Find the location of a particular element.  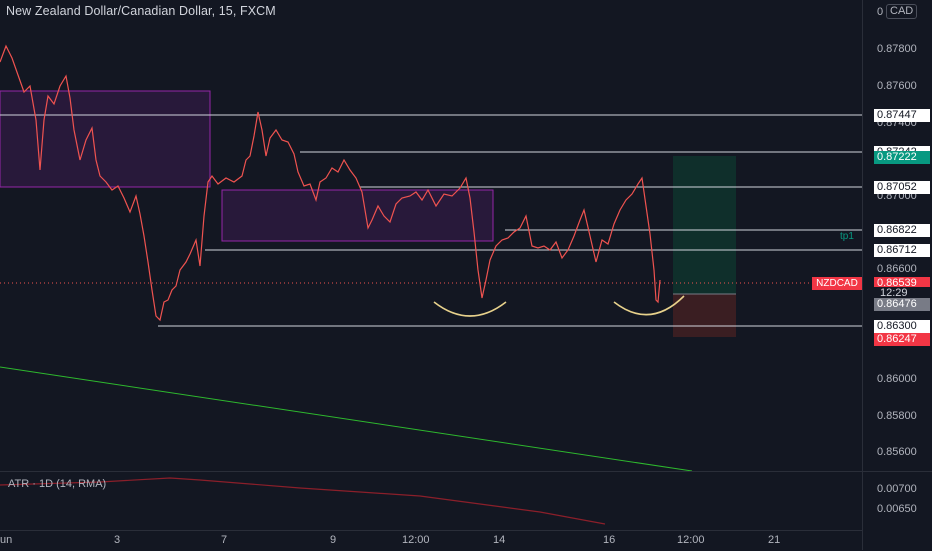

price-tick: 0.86600 is located at coordinates (897, 269).